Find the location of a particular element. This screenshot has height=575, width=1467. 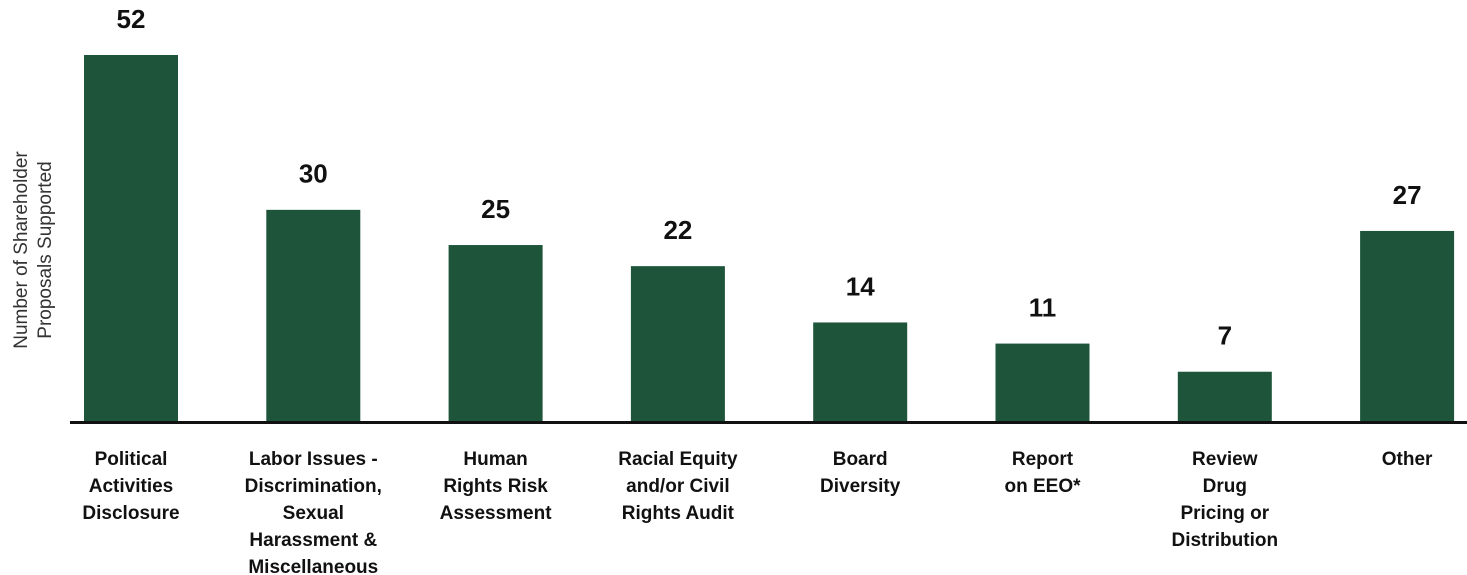

value-label: 11 is located at coordinates (1043, 307).